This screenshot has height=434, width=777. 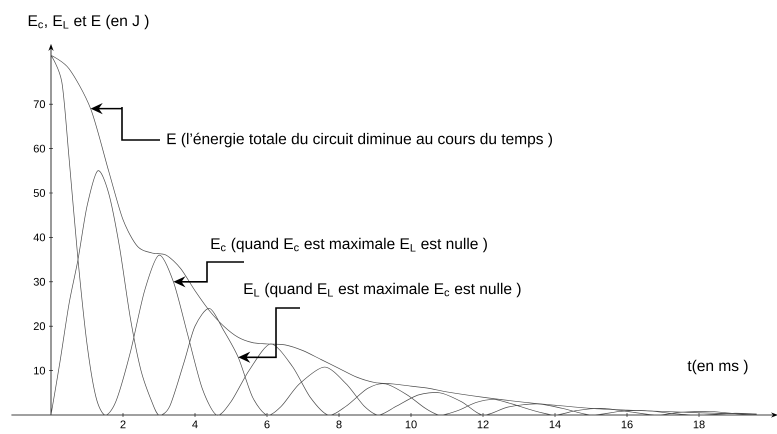 What do you see at coordinates (40, 148) in the screenshot?
I see `y-tick-label: 60` at bounding box center [40, 148].